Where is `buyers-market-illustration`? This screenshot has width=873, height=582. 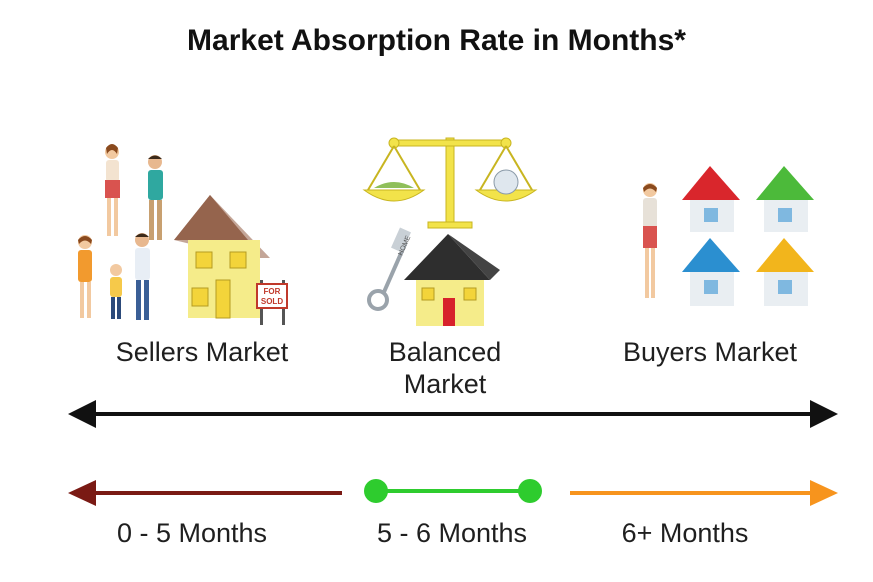 buyers-market-illustration is located at coordinates (728, 236).